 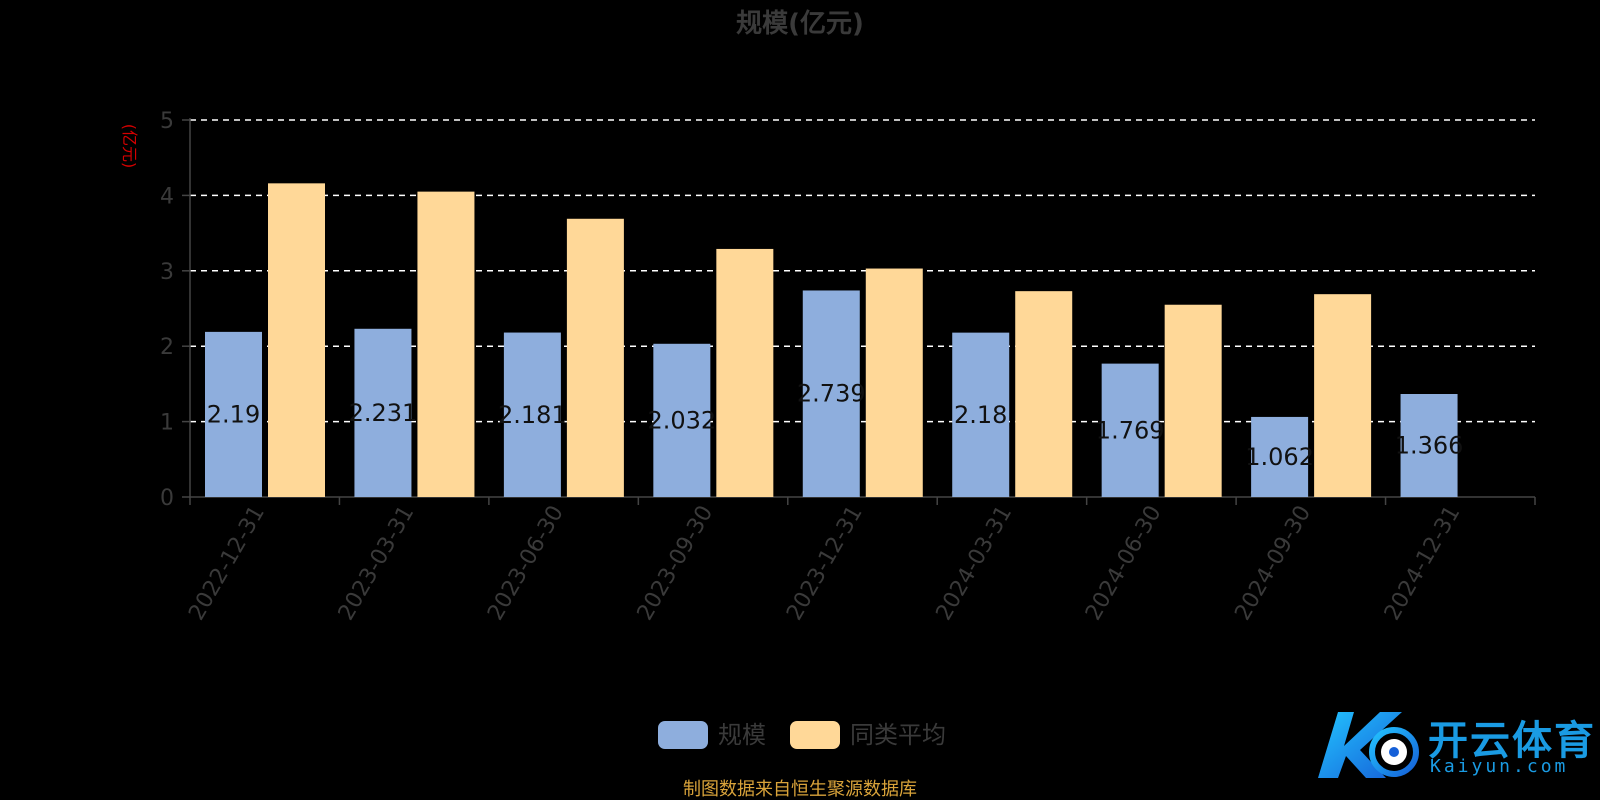 What do you see at coordinates (676, 563) in the screenshot?
I see `x-tick-label: 2023-09-30` at bounding box center [676, 563].